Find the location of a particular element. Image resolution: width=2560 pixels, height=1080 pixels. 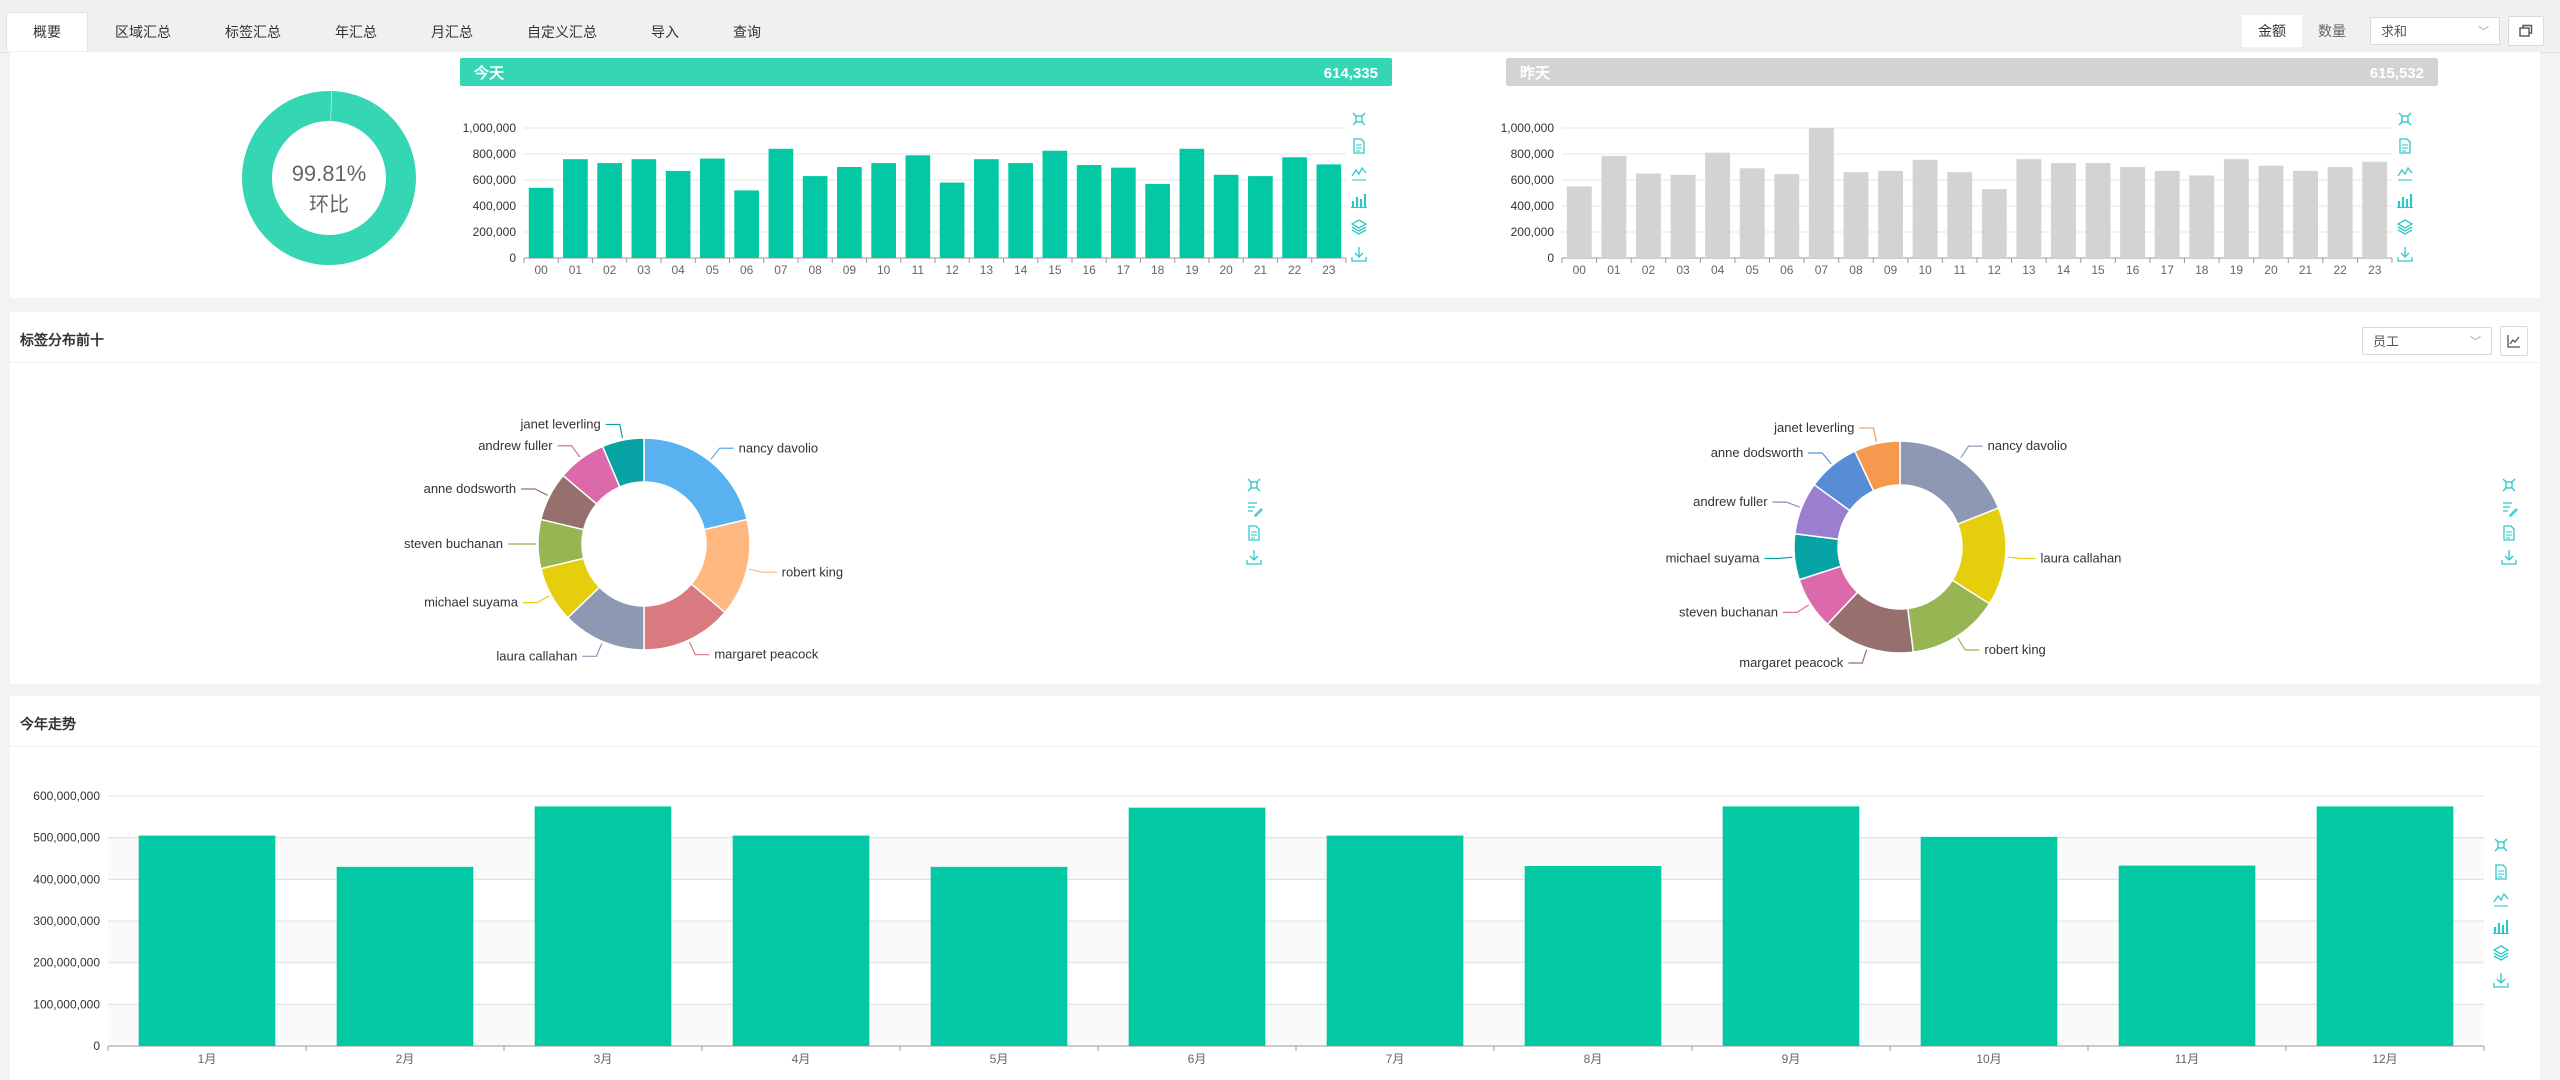

bar-8月 is located at coordinates (1593, 956).